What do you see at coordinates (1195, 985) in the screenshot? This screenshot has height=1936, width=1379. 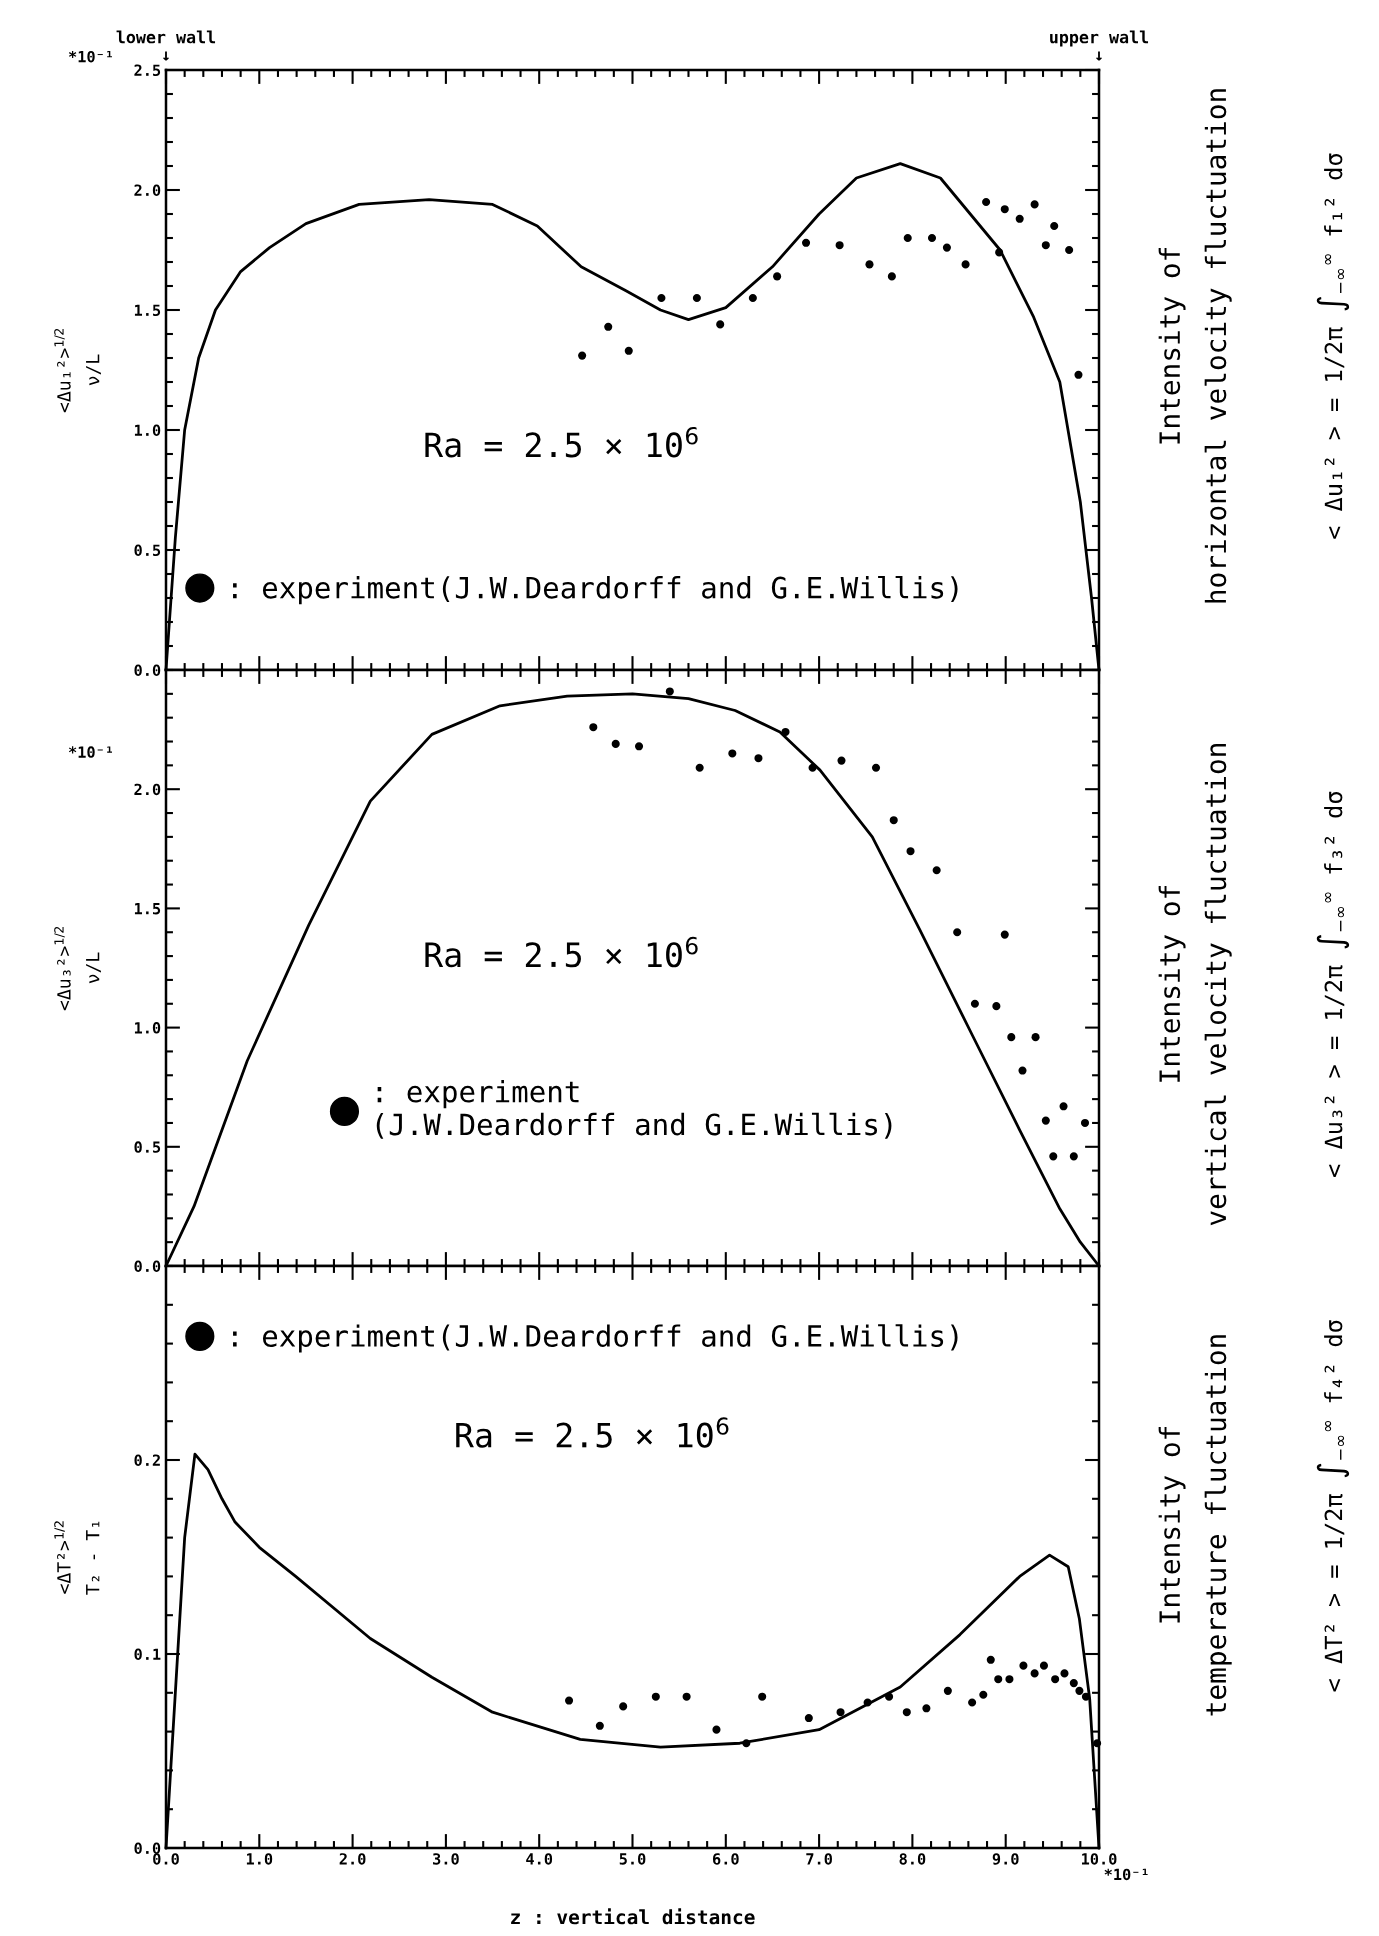 I see `text: Intensity of vertical velocity fluctuation` at bounding box center [1195, 985].